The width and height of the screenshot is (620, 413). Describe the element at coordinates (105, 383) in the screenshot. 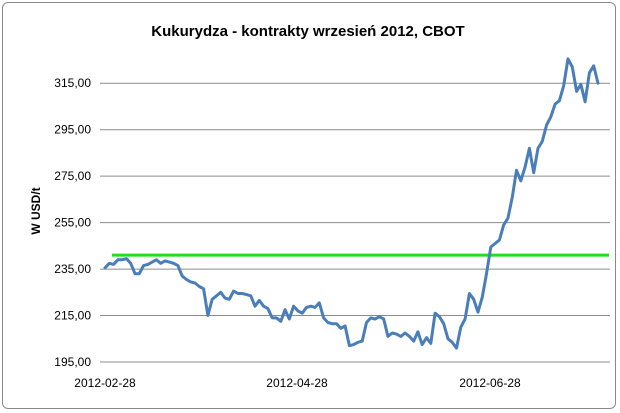

I see `x-tick-label: 2012-02-28` at that location.